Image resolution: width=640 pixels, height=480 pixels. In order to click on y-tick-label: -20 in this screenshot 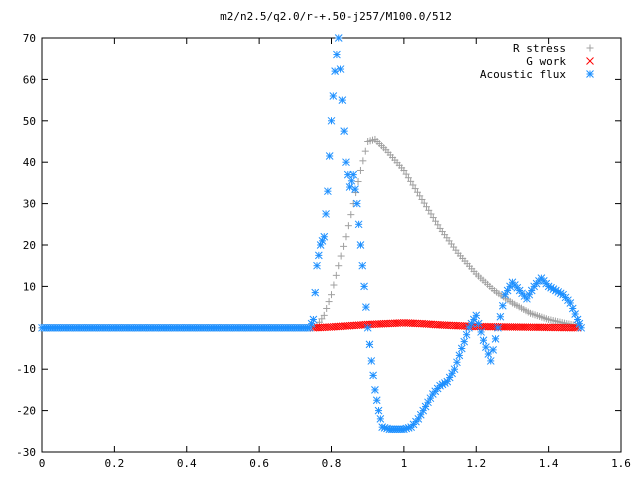, I will do `click(26, 411)`.